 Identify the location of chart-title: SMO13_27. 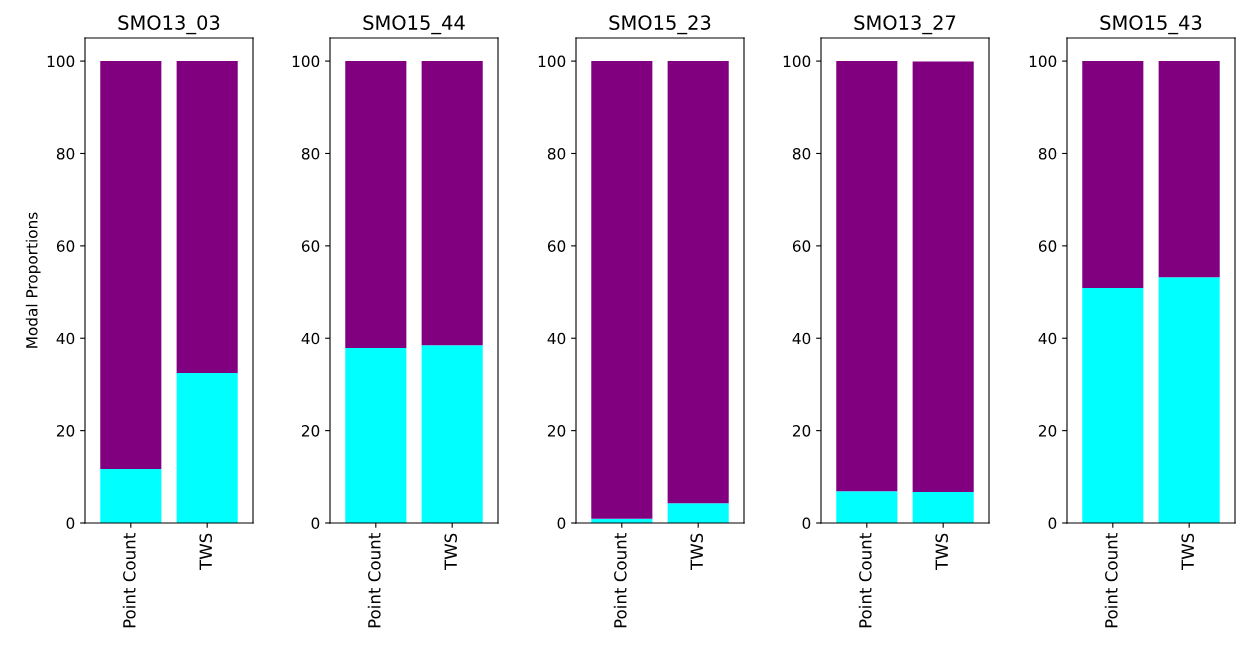
(905, 25).